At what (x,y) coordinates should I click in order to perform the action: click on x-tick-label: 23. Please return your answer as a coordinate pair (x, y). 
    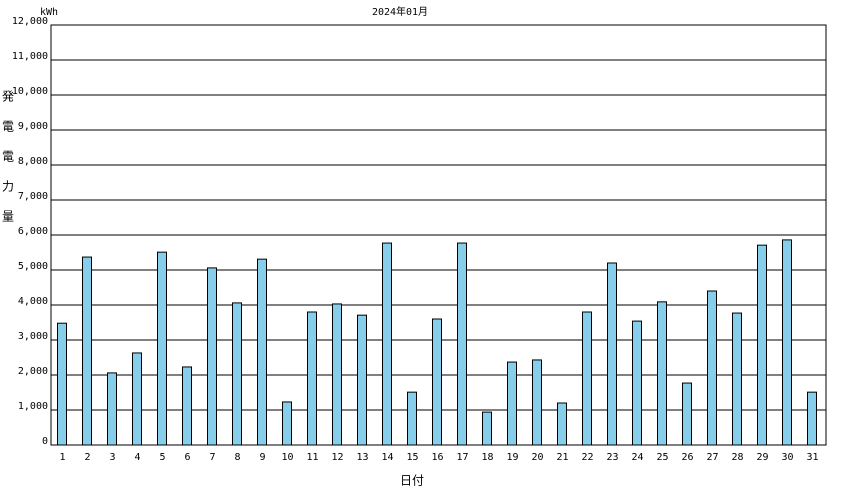
    Looking at the image, I should click on (612, 457).